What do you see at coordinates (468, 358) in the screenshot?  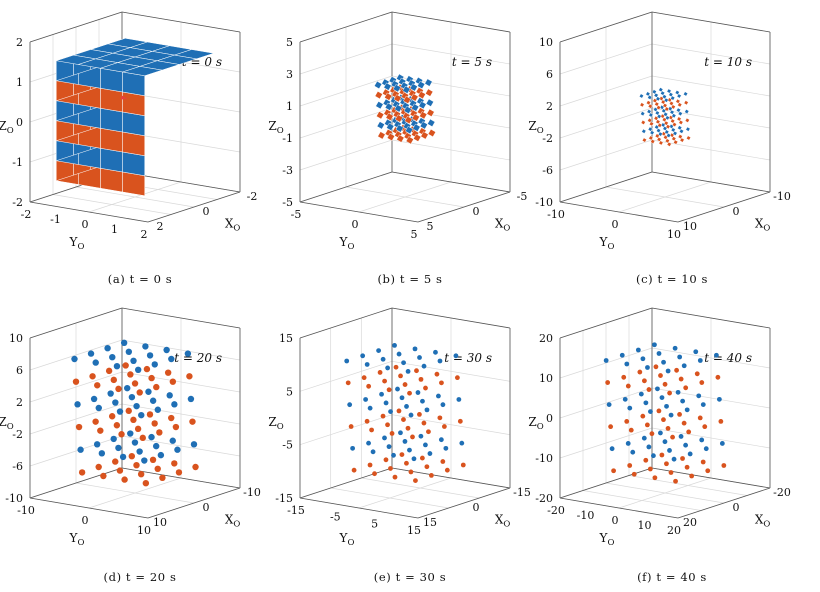 I see `time-label: t = 30 s` at bounding box center [468, 358].